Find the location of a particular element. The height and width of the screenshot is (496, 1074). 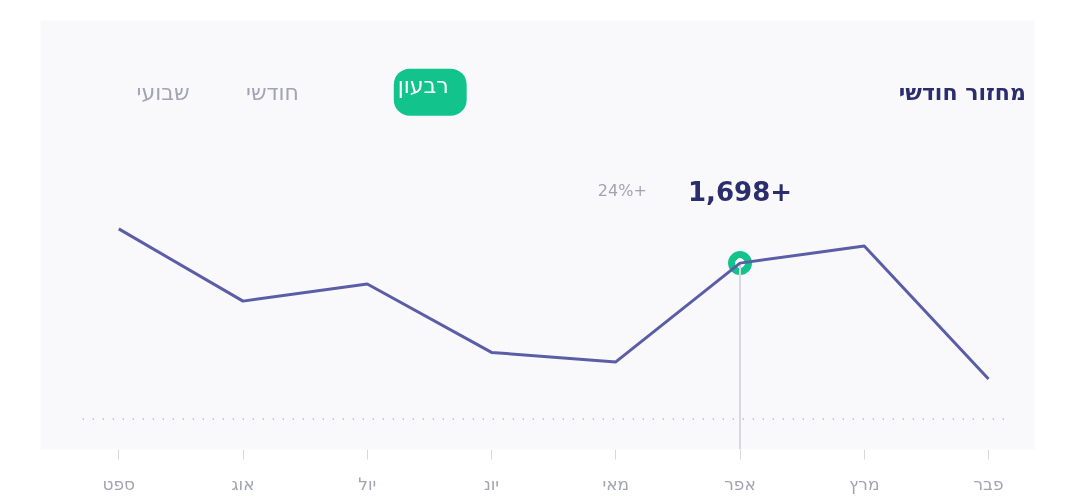

text: רבעון is located at coordinates (423, 85).